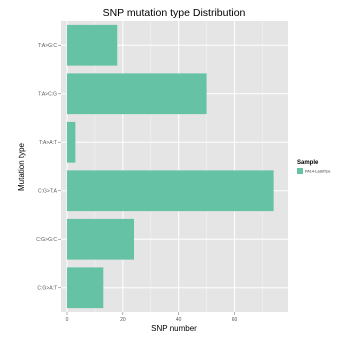  I want to click on x-axis-title: SNP number, so click(174, 328).